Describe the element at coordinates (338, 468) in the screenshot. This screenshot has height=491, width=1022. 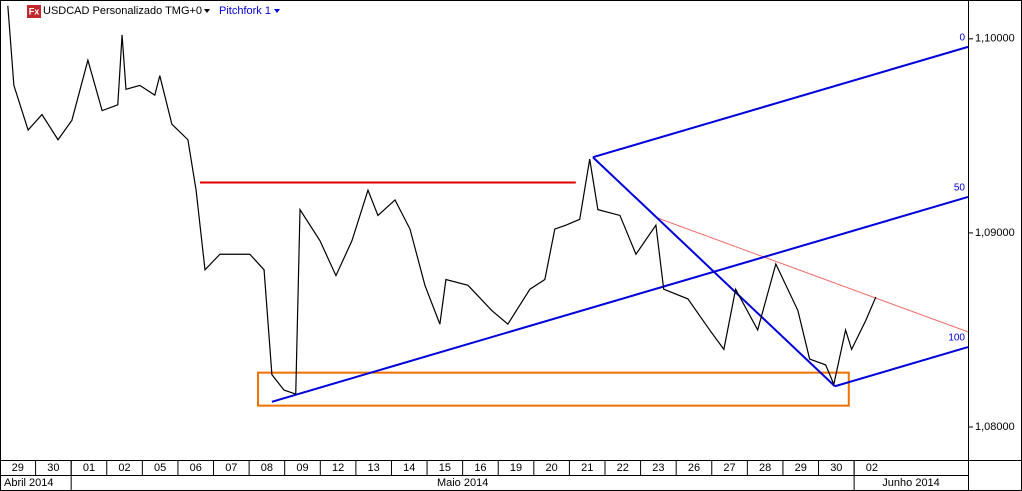
I see `x-tick-label: 12` at that location.